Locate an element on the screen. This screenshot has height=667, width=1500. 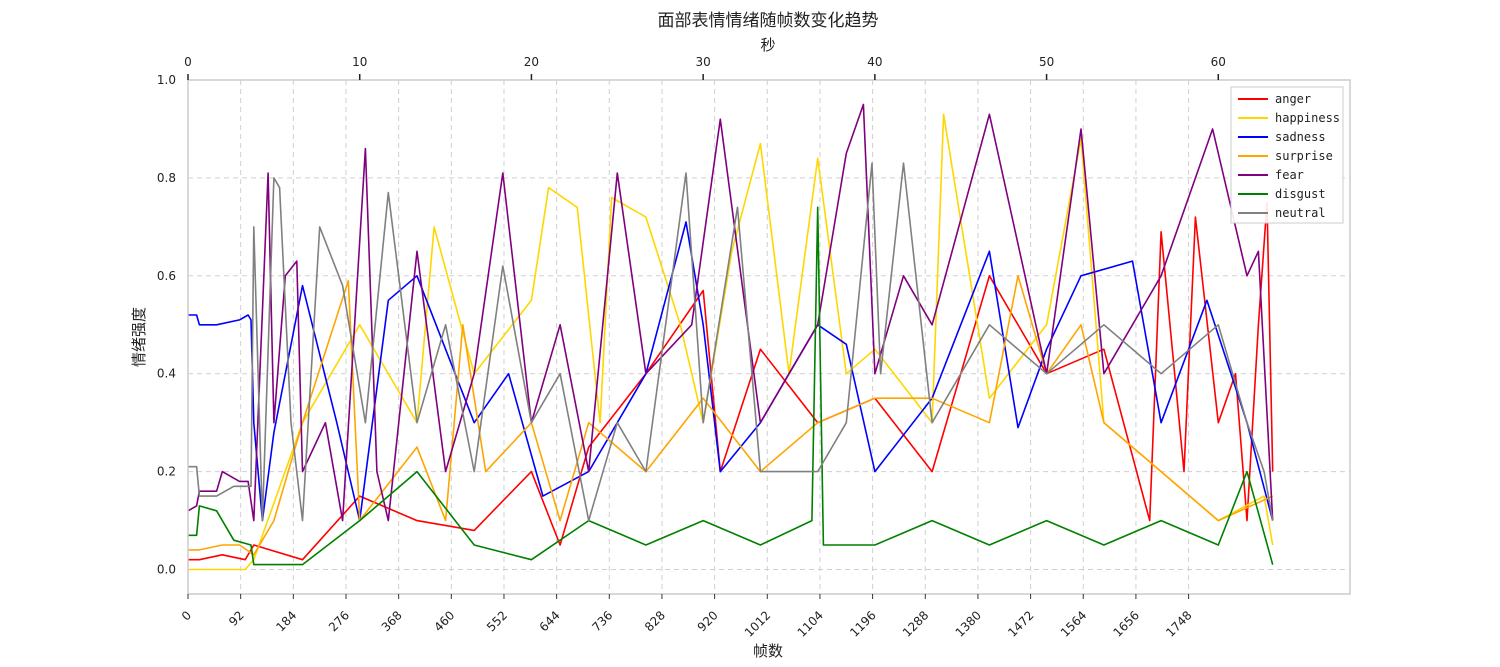
y-tick-label: 0.2 is located at coordinates (166, 472).